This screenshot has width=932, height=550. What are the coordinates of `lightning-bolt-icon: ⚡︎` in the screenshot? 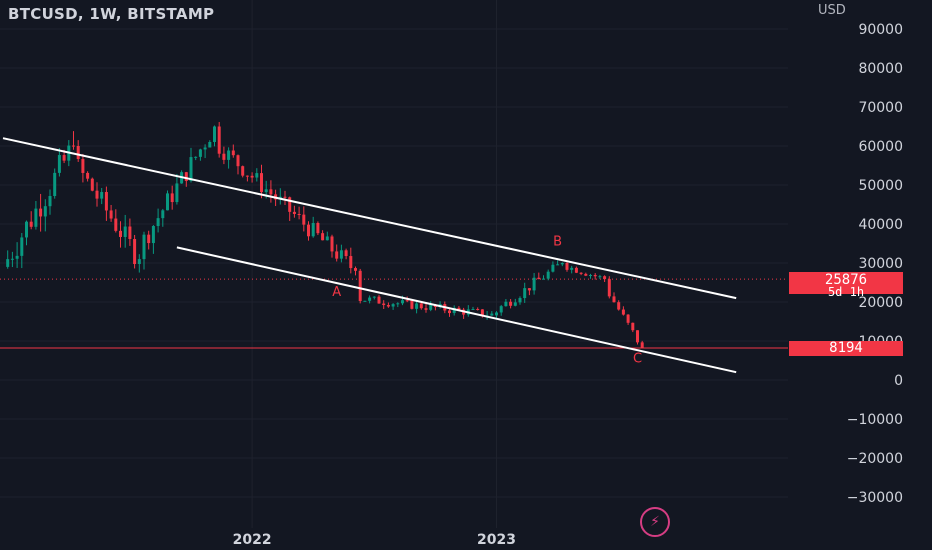 It's located at (655, 522).